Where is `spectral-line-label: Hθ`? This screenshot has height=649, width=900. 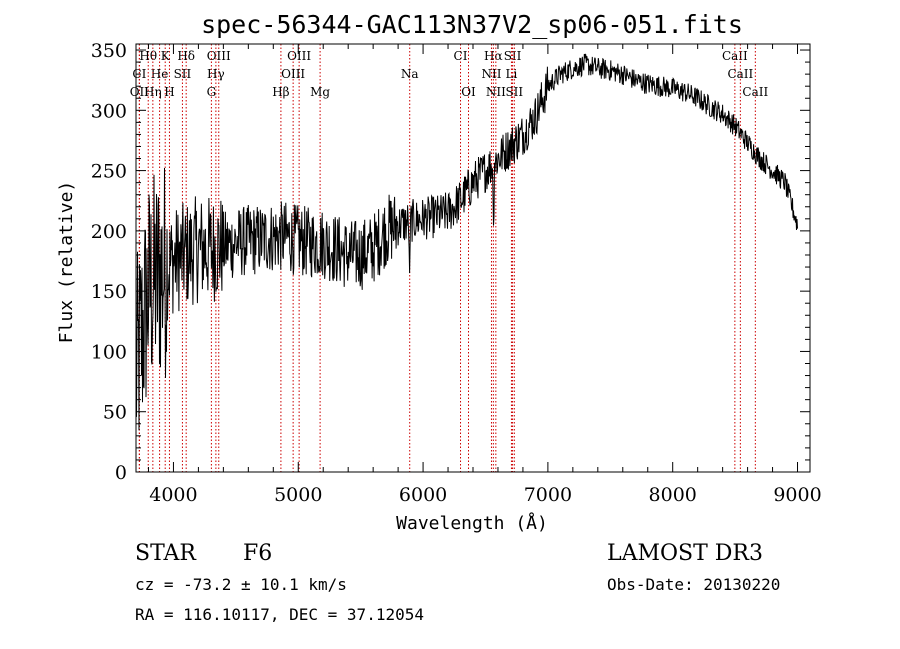
spectral-line-label: Hθ is located at coordinates (148, 56).